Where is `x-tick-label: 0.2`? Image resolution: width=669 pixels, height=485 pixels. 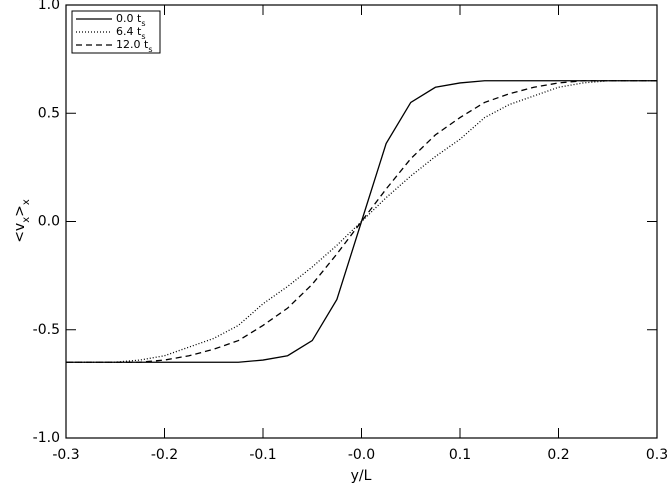 x-tick-label: 0.2 is located at coordinates (558, 455).